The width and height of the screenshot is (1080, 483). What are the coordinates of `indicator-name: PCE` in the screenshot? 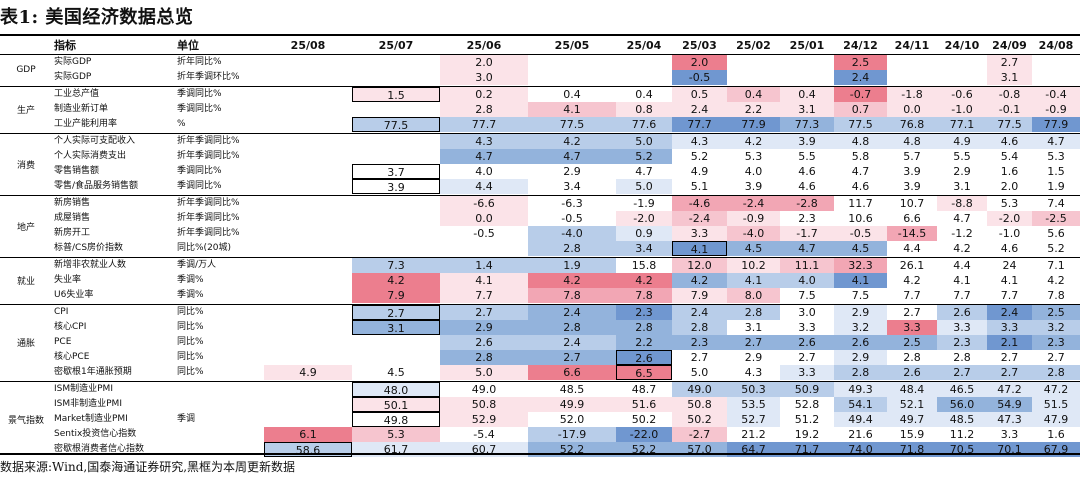 It's located at (63, 342).